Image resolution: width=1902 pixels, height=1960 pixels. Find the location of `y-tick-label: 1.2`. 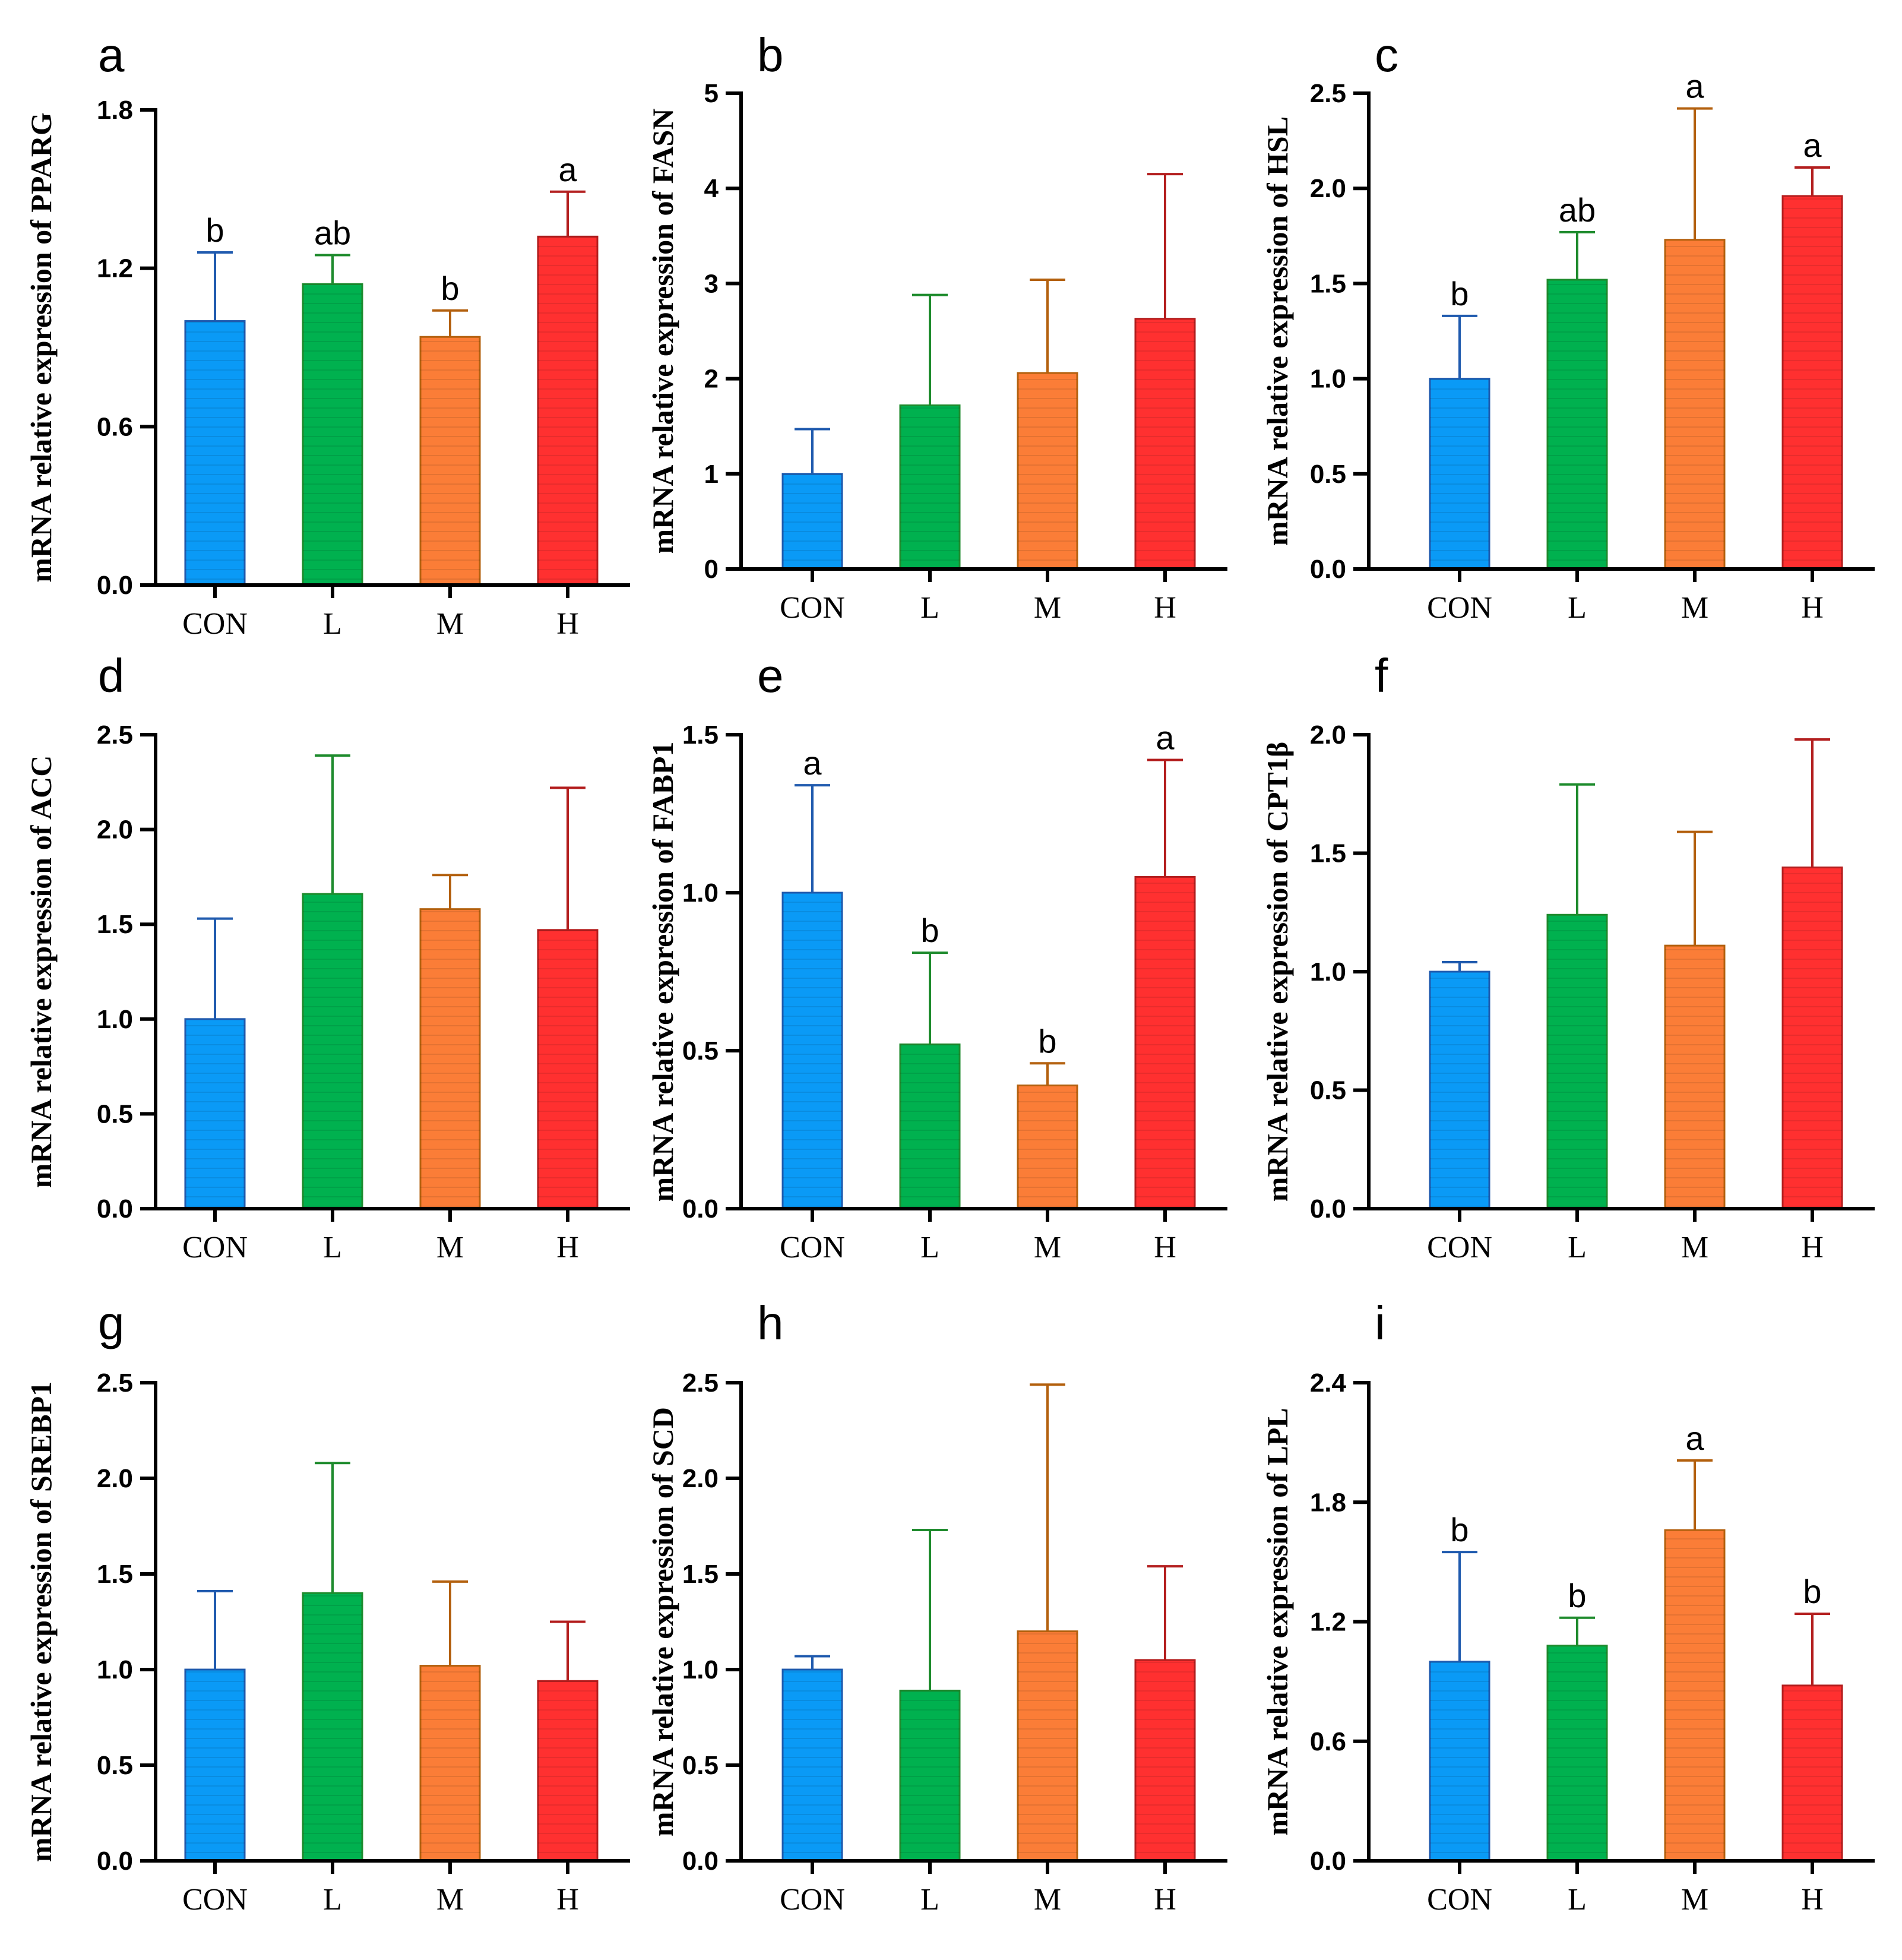

y-tick-label: 1.2 is located at coordinates (115, 268).